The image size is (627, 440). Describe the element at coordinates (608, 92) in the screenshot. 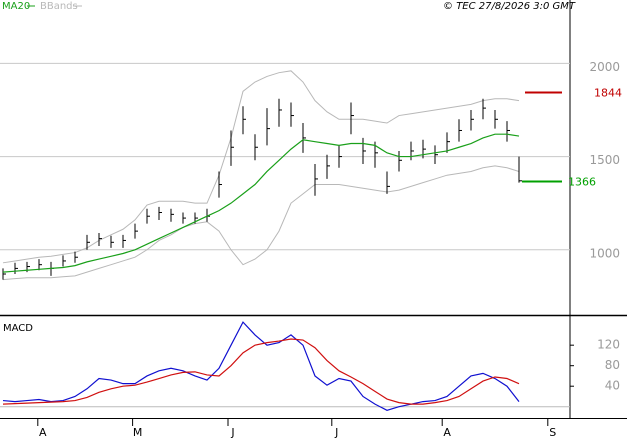

I see `price-marker-label: 1844` at that location.